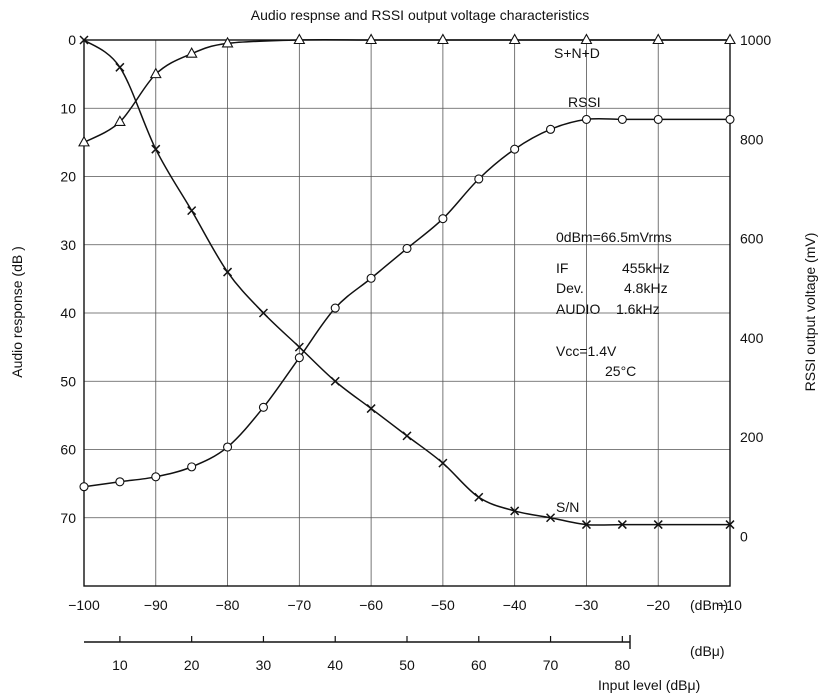  I want to click on left-tick-label: 10, so click(68, 108).